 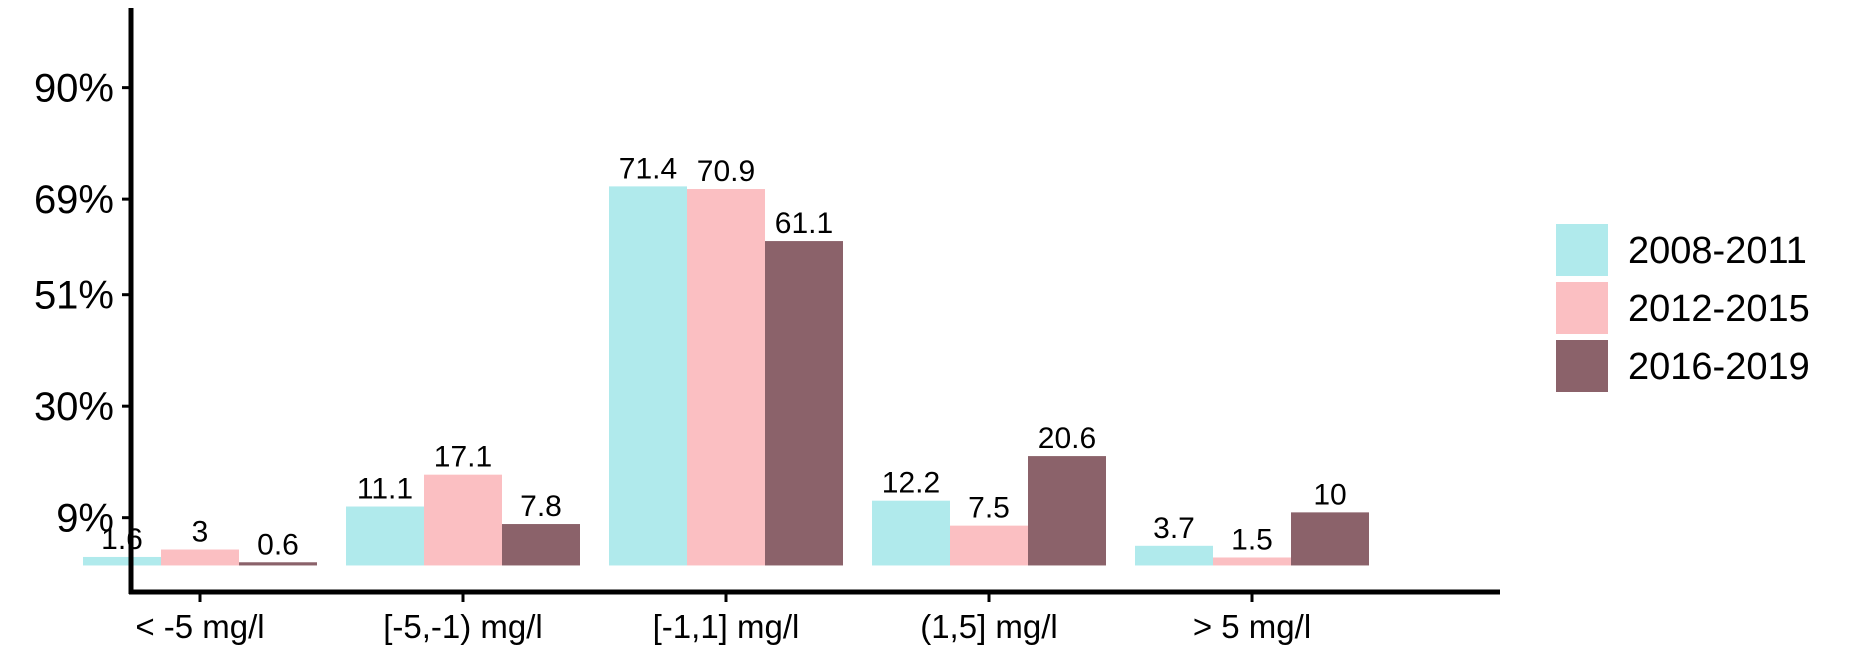 I want to click on x-tick-label: > 5 mg/l, so click(x=1252, y=626).